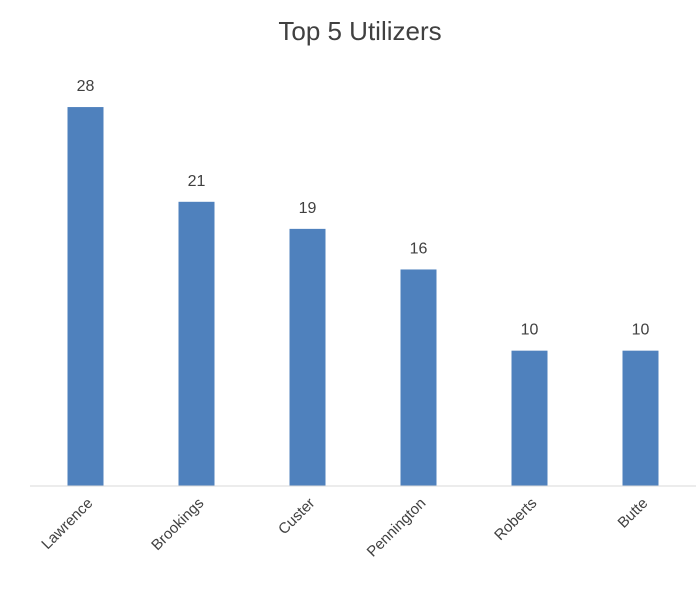 Image resolution: width=699 pixels, height=593 pixels. I want to click on x-tick-label: Pennington, so click(397, 528).